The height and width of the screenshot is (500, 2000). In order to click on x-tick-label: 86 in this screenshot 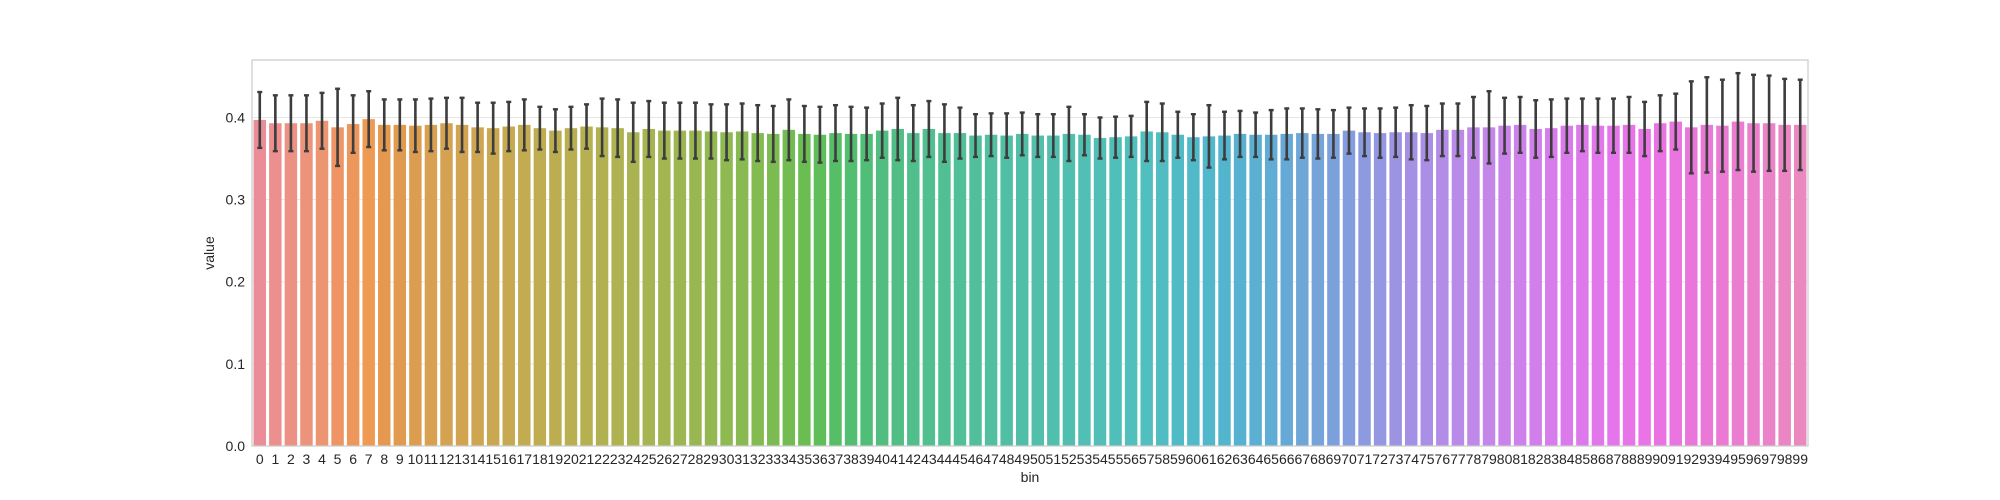, I will do `click(1598, 459)`.